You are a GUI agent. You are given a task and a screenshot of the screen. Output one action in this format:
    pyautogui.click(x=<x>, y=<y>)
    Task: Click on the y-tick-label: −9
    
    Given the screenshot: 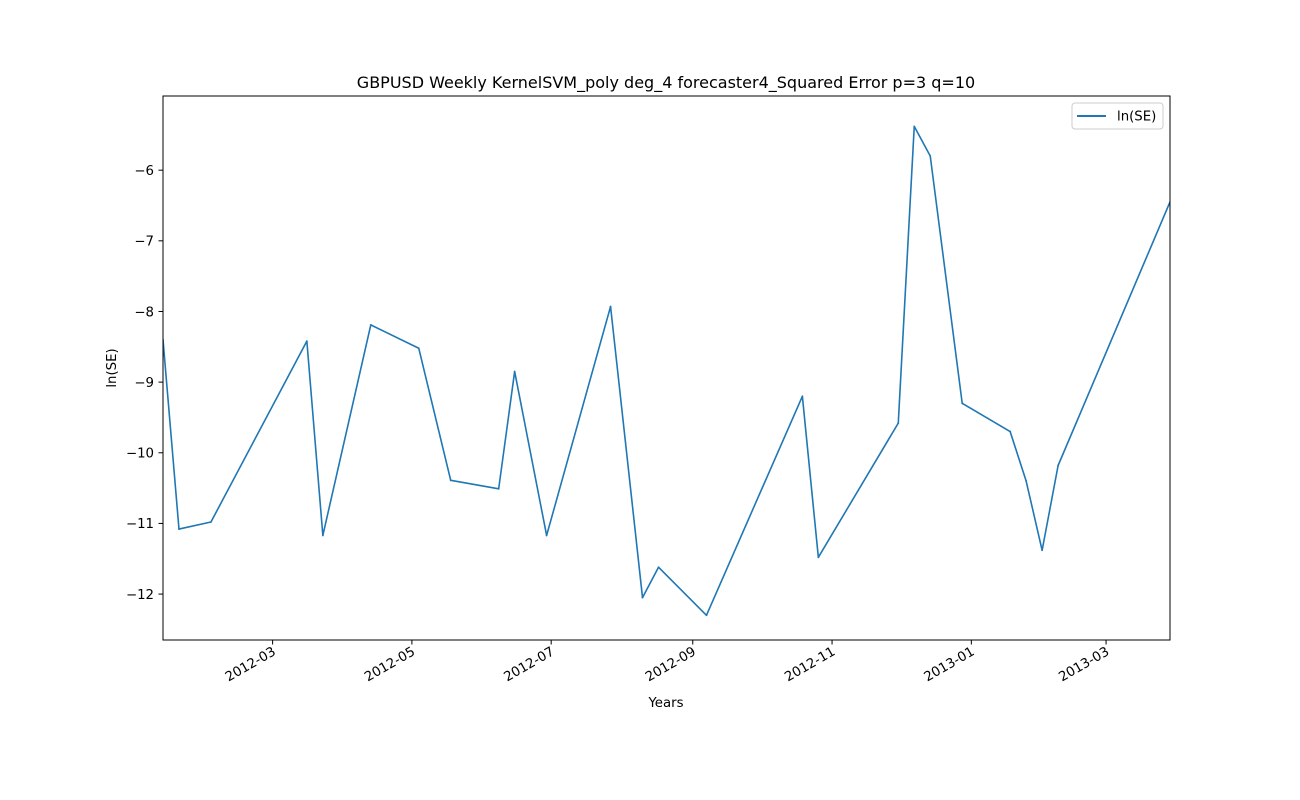 What is the action you would take?
    pyautogui.click(x=144, y=383)
    